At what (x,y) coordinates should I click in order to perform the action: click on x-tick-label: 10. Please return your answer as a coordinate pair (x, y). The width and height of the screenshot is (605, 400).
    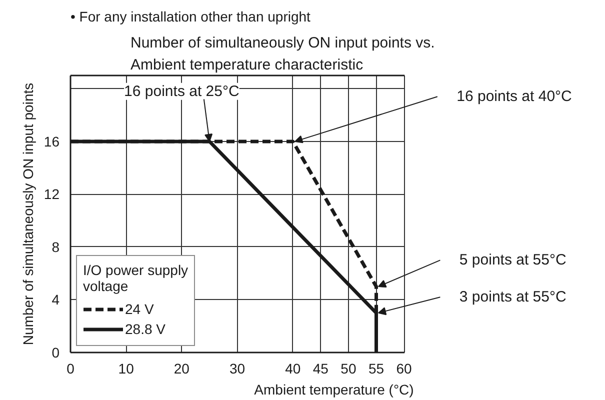
    Looking at the image, I should click on (126, 368).